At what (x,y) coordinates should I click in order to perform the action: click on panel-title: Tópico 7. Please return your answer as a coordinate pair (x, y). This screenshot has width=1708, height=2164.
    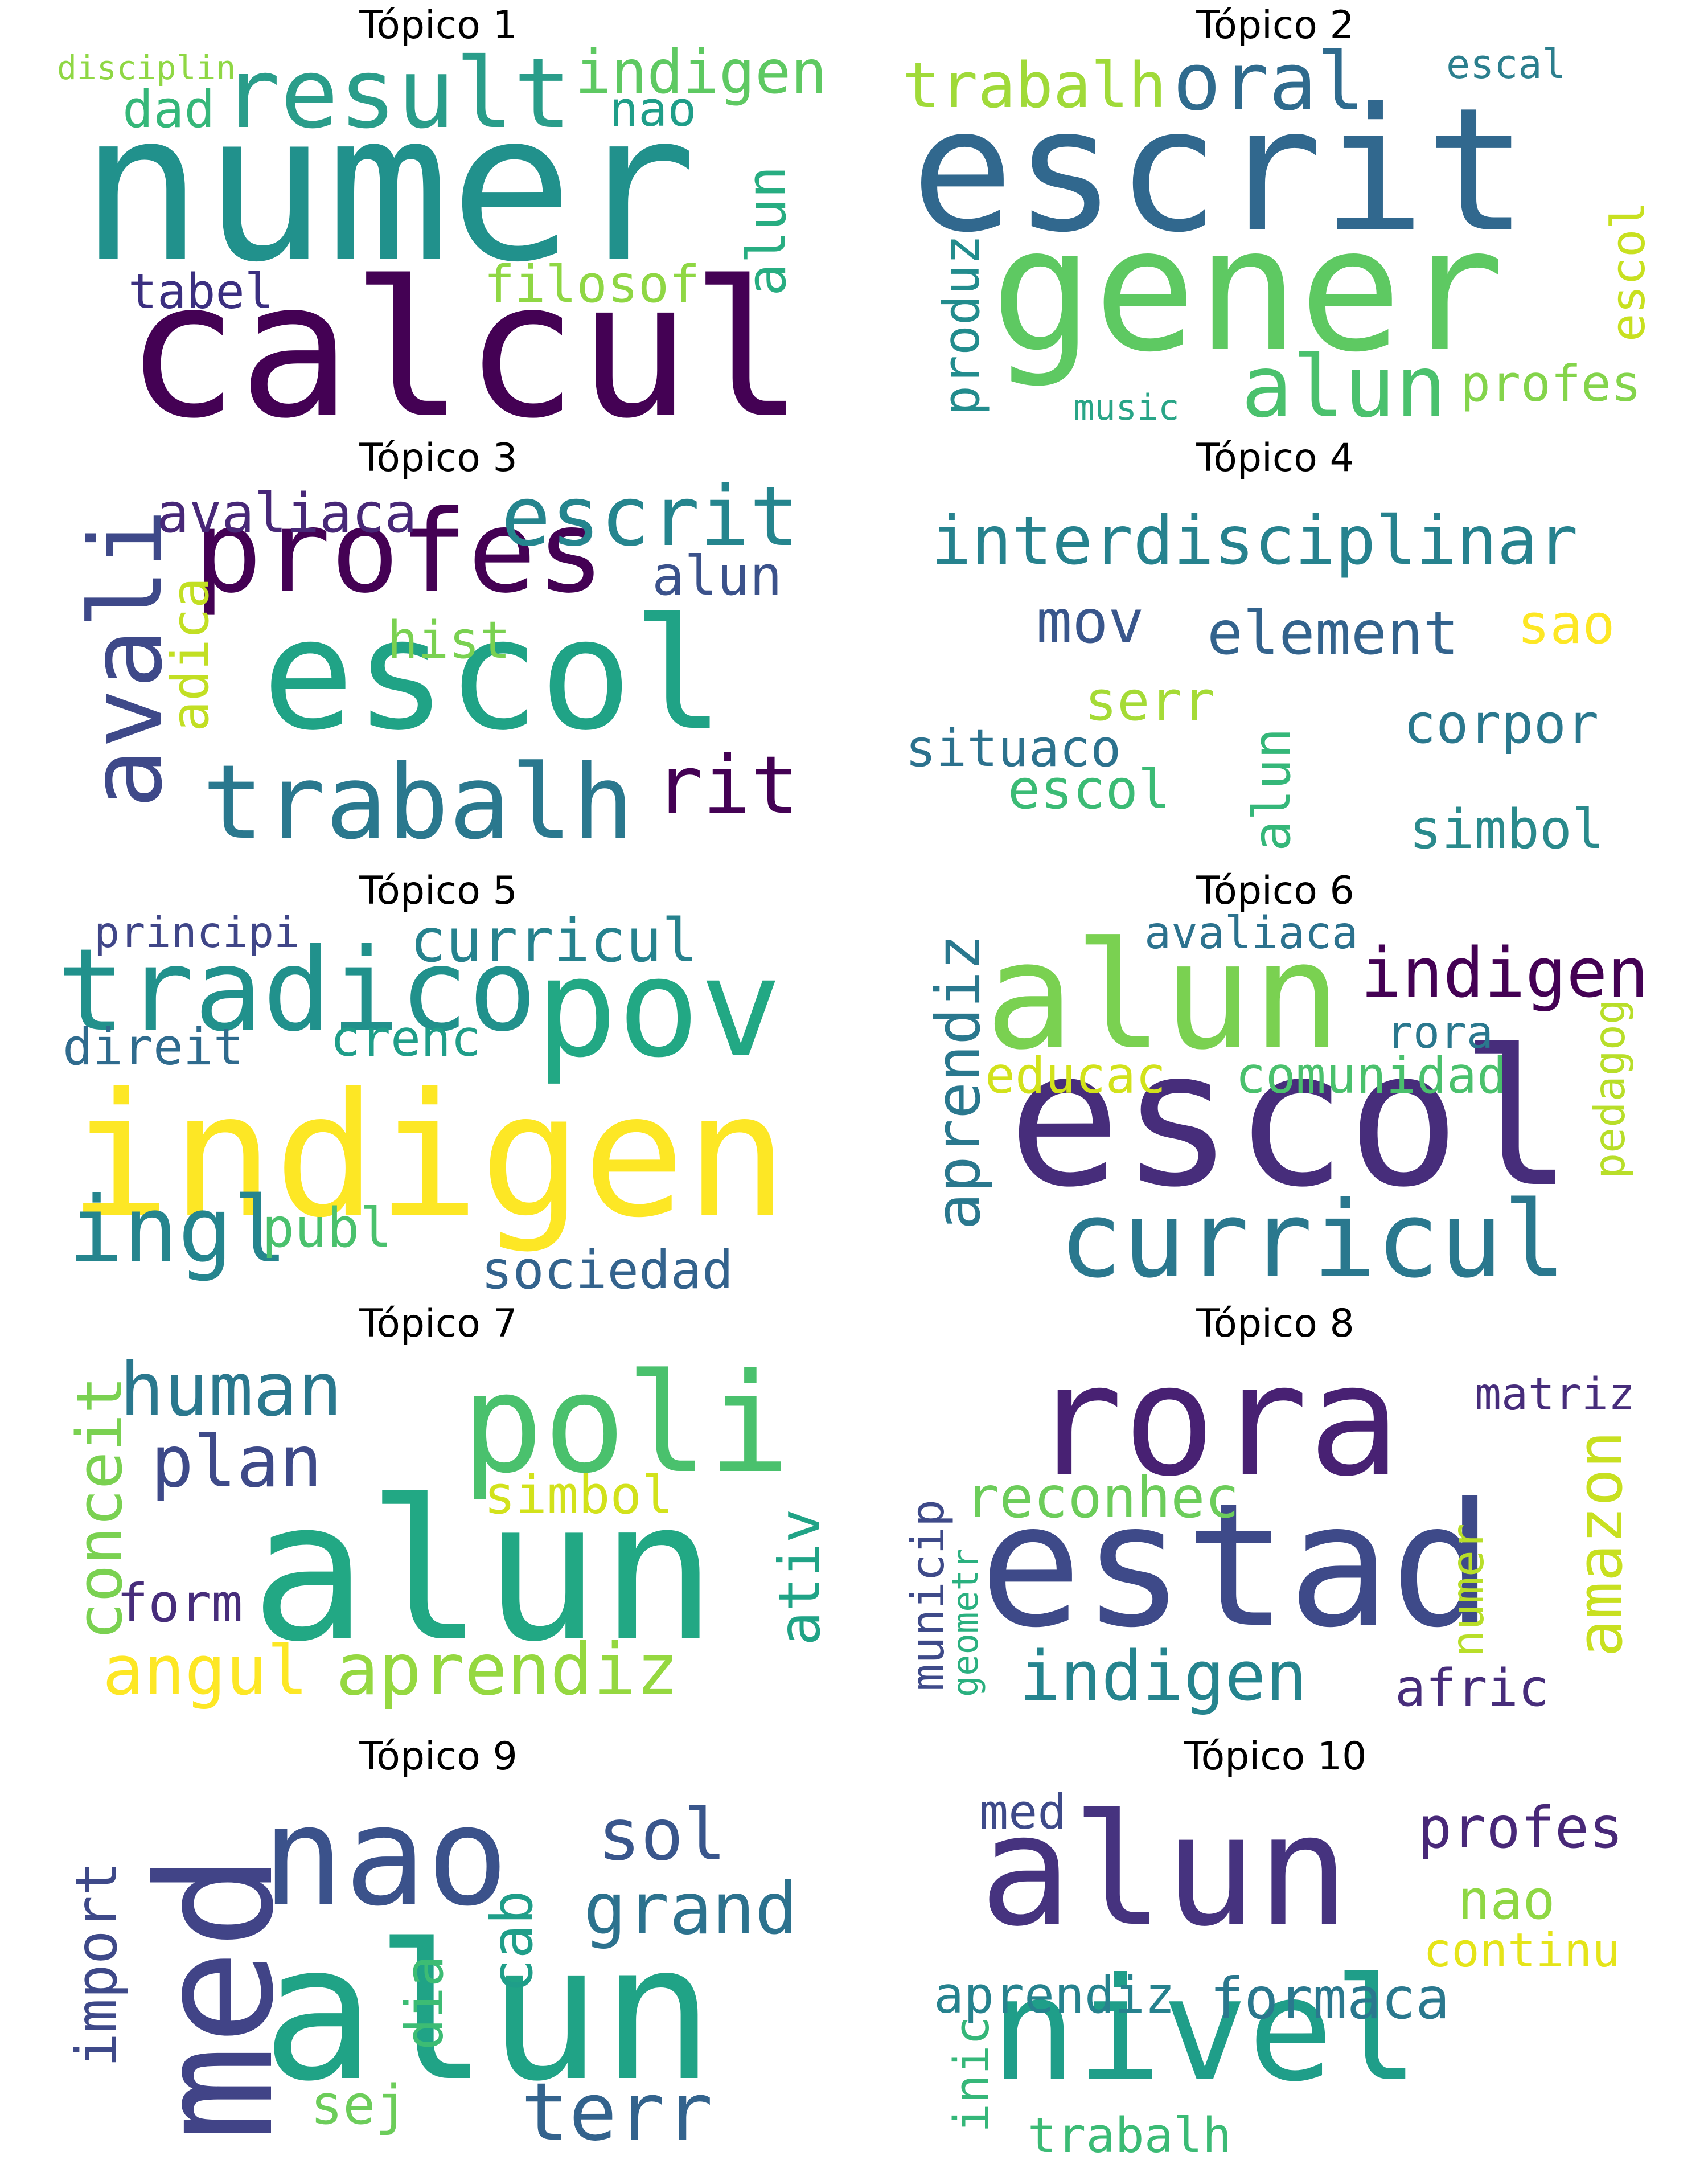
    Looking at the image, I should click on (438, 1324).